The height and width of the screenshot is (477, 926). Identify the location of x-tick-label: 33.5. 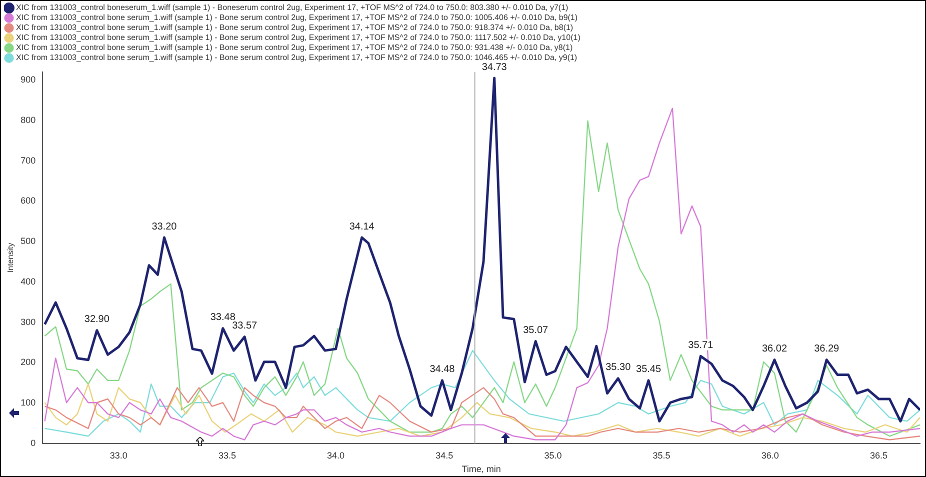
(227, 455).